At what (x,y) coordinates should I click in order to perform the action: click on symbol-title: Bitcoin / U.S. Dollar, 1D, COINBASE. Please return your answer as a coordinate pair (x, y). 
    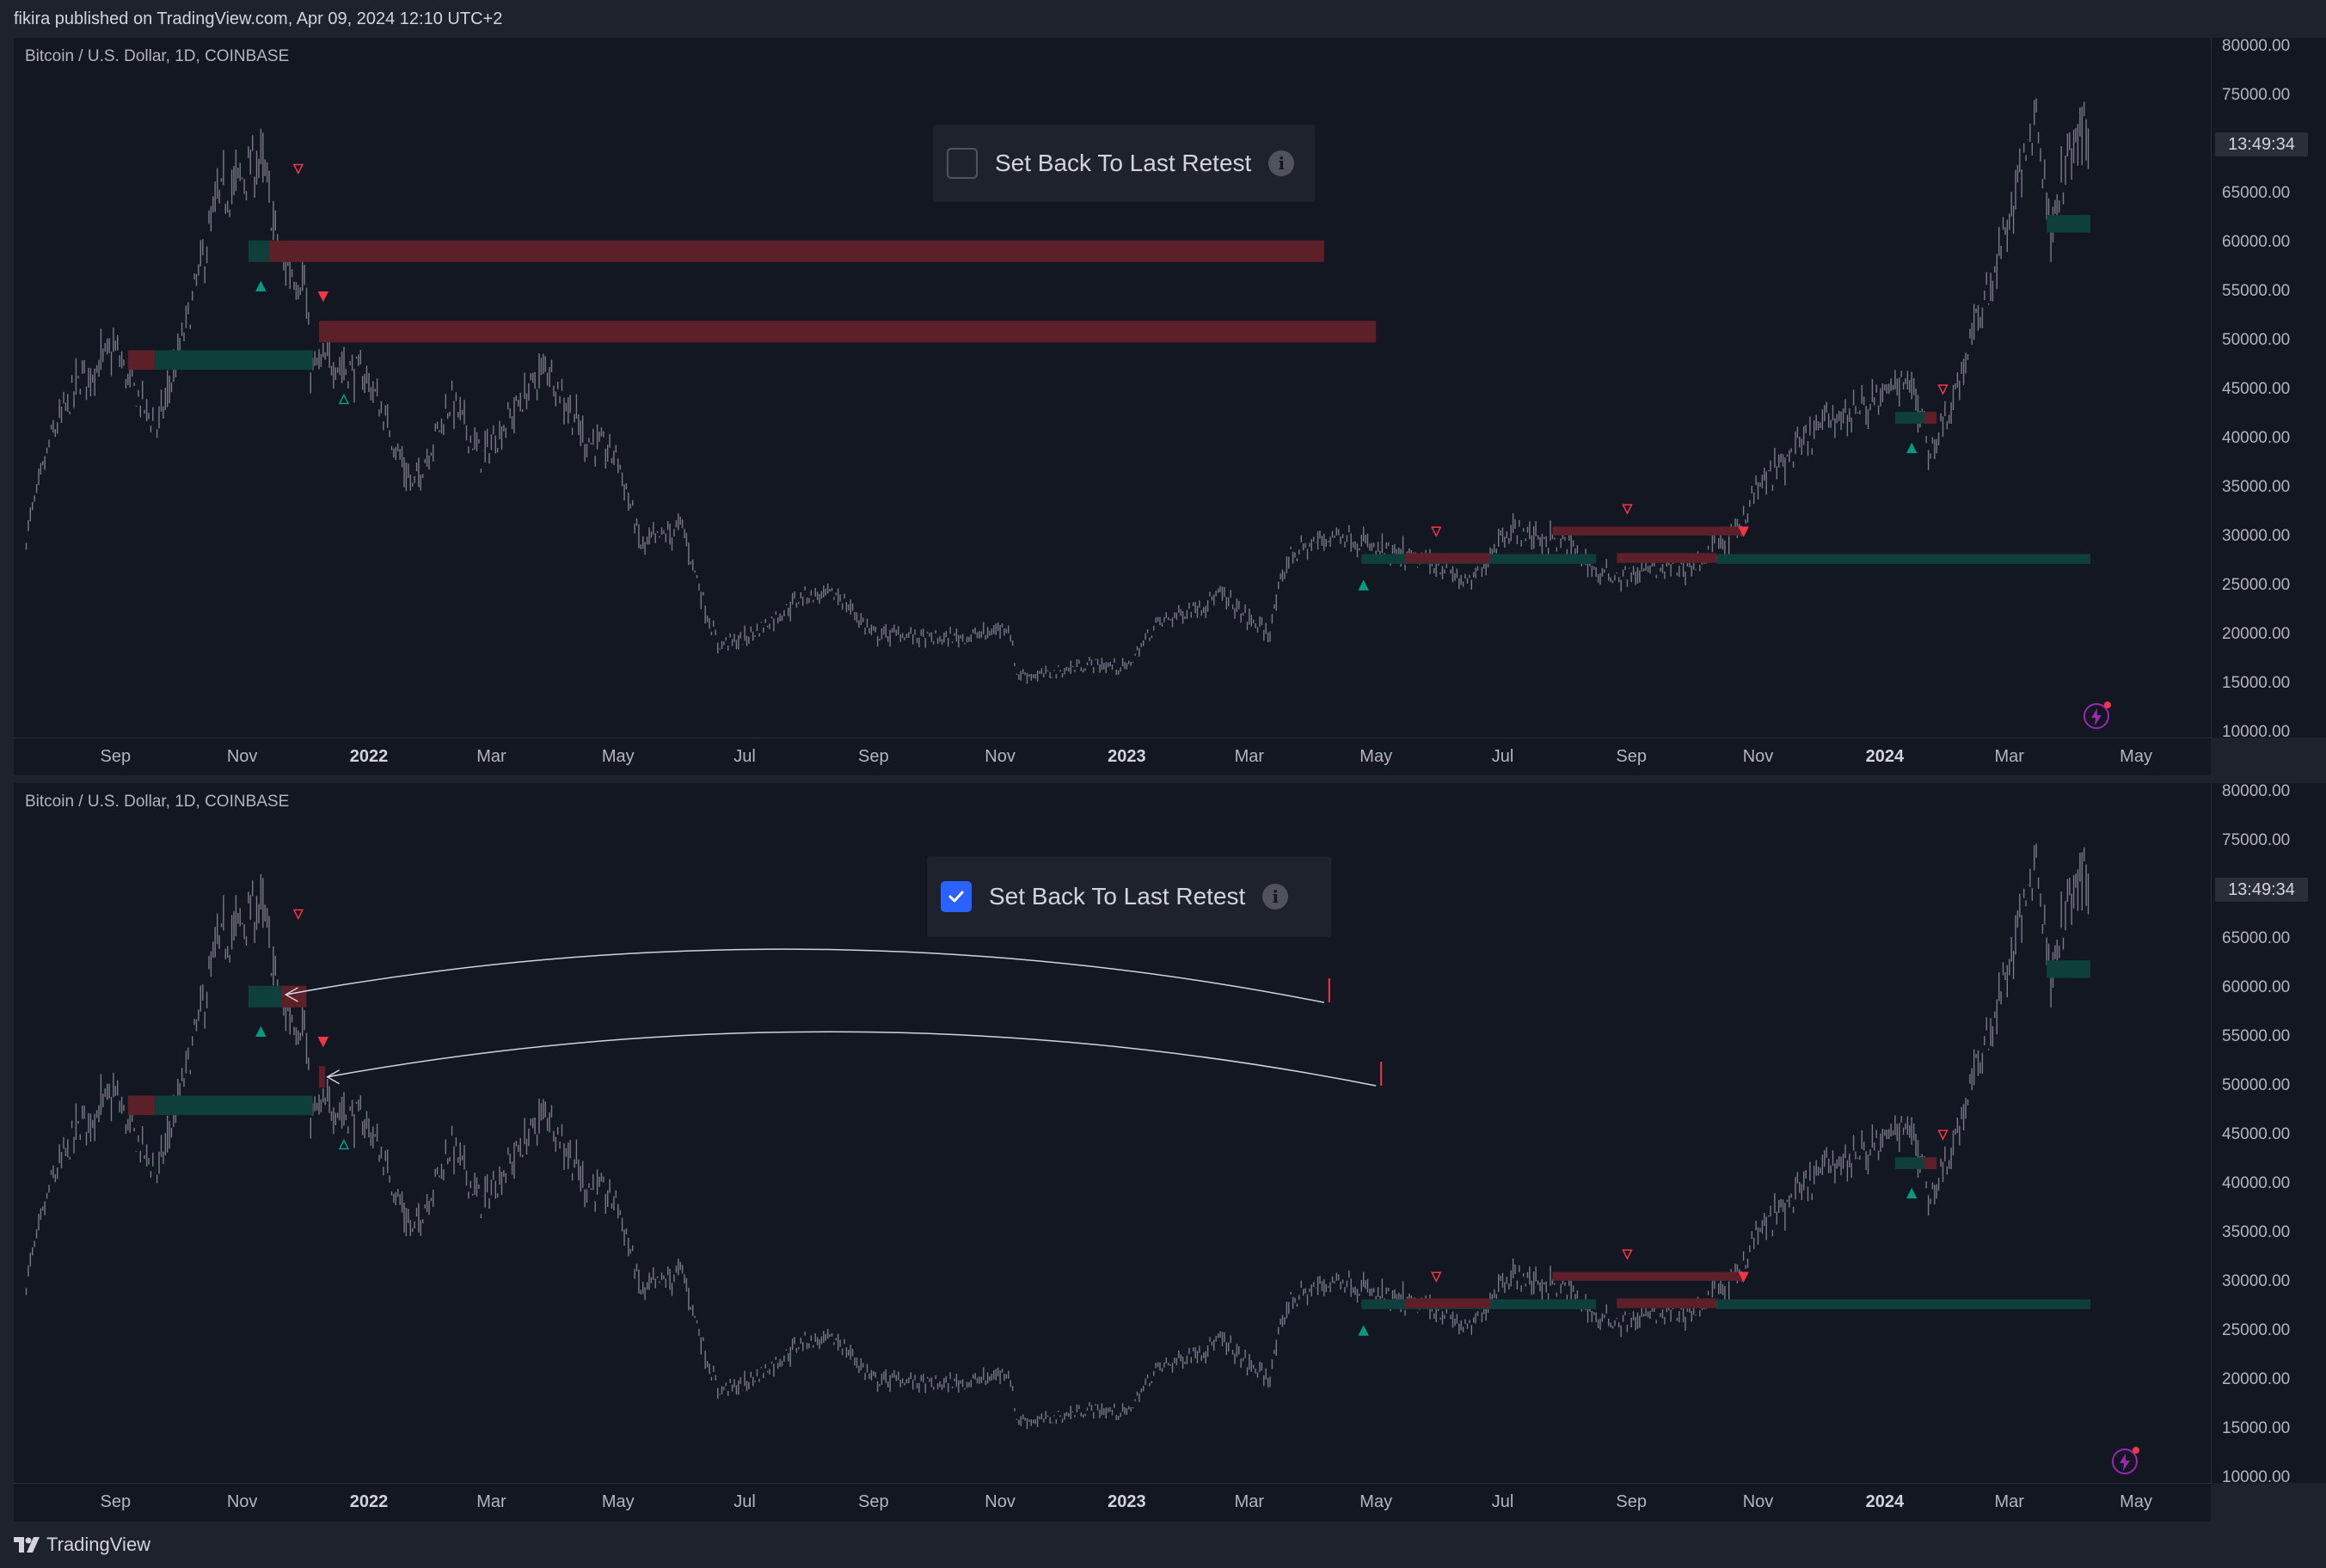
    Looking at the image, I should click on (157, 56).